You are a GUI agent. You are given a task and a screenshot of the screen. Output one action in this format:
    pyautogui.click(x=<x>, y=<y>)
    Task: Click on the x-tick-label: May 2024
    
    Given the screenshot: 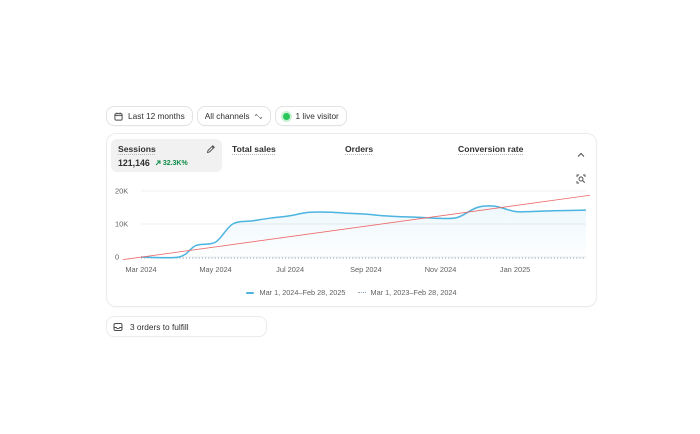 What is the action you would take?
    pyautogui.click(x=215, y=269)
    